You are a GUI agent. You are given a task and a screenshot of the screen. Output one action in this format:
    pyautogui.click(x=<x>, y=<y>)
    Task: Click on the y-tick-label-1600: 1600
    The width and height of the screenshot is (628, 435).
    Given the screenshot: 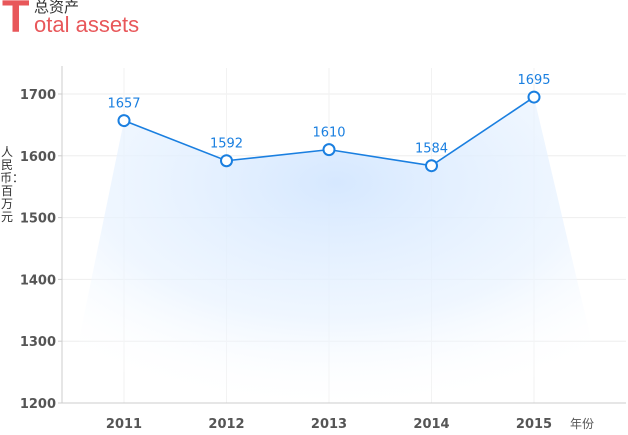 What is the action you would take?
    pyautogui.click(x=38, y=157)
    